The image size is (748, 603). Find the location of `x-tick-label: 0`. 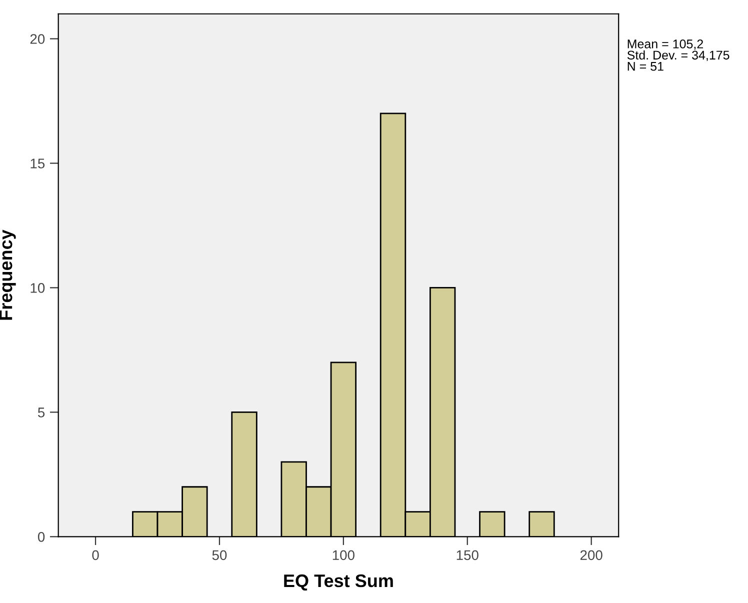

x-tick-label: 0 is located at coordinates (95, 555).